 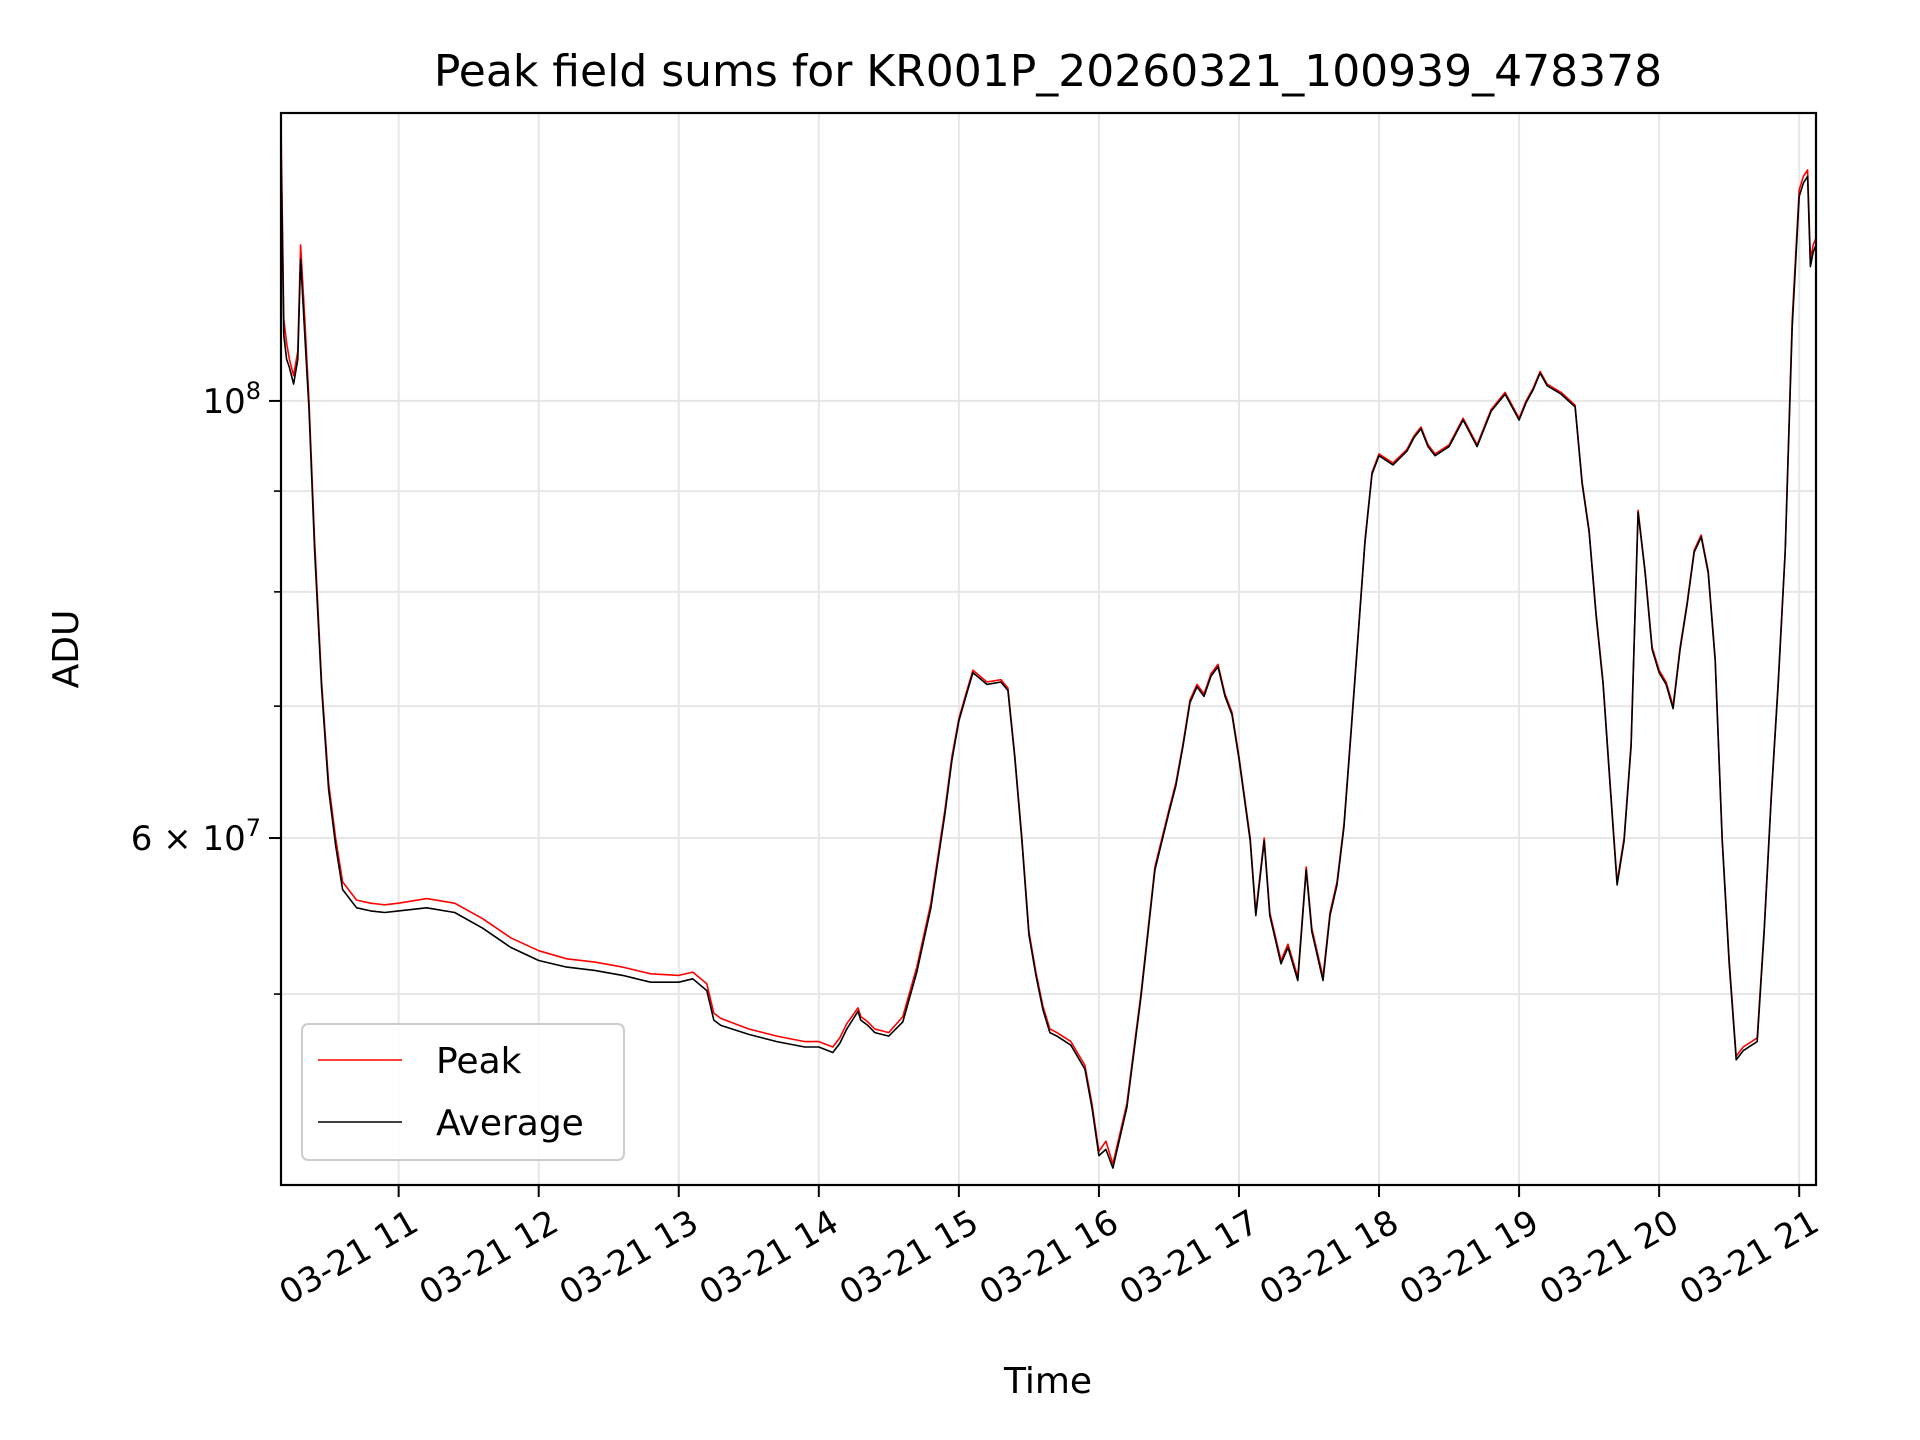 What do you see at coordinates (196, 836) in the screenshot?
I see `y-tick-label: 6 × 107` at bounding box center [196, 836].